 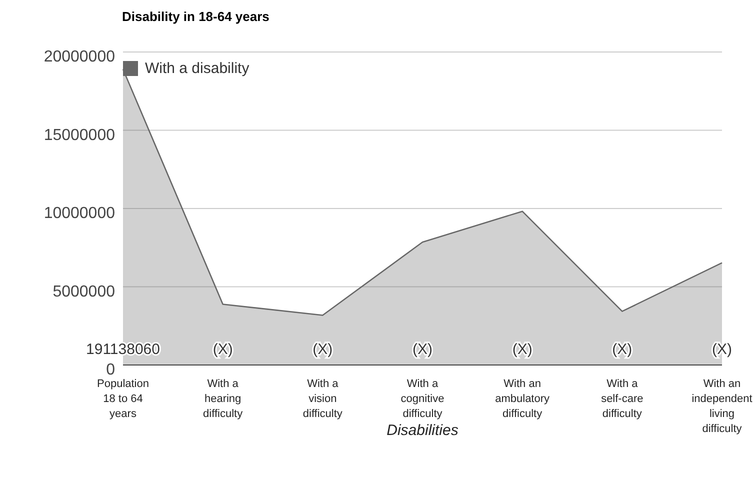 I want to click on x-tick-label: With an ambulatory difficulty, so click(x=522, y=399).